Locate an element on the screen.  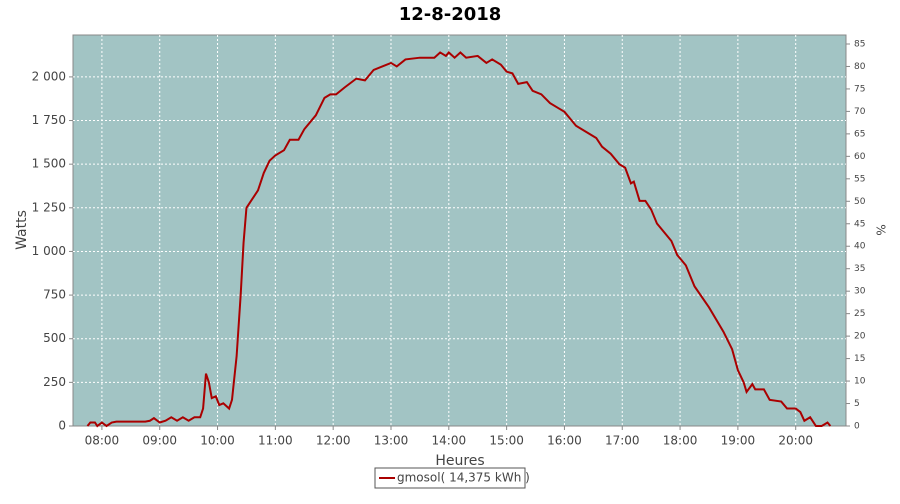
y2-tick-label: 55 is located at coordinates (859, 179).